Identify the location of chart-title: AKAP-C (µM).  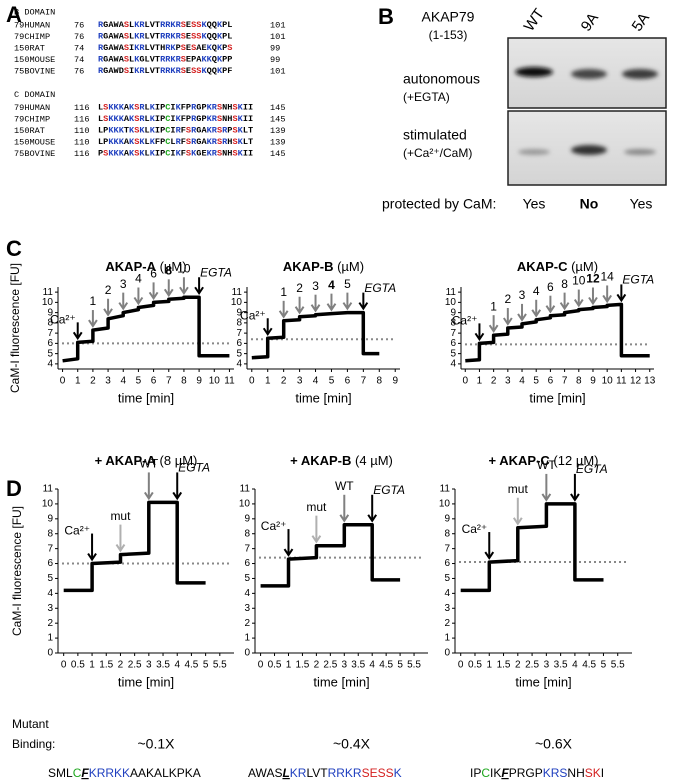
(557, 266).